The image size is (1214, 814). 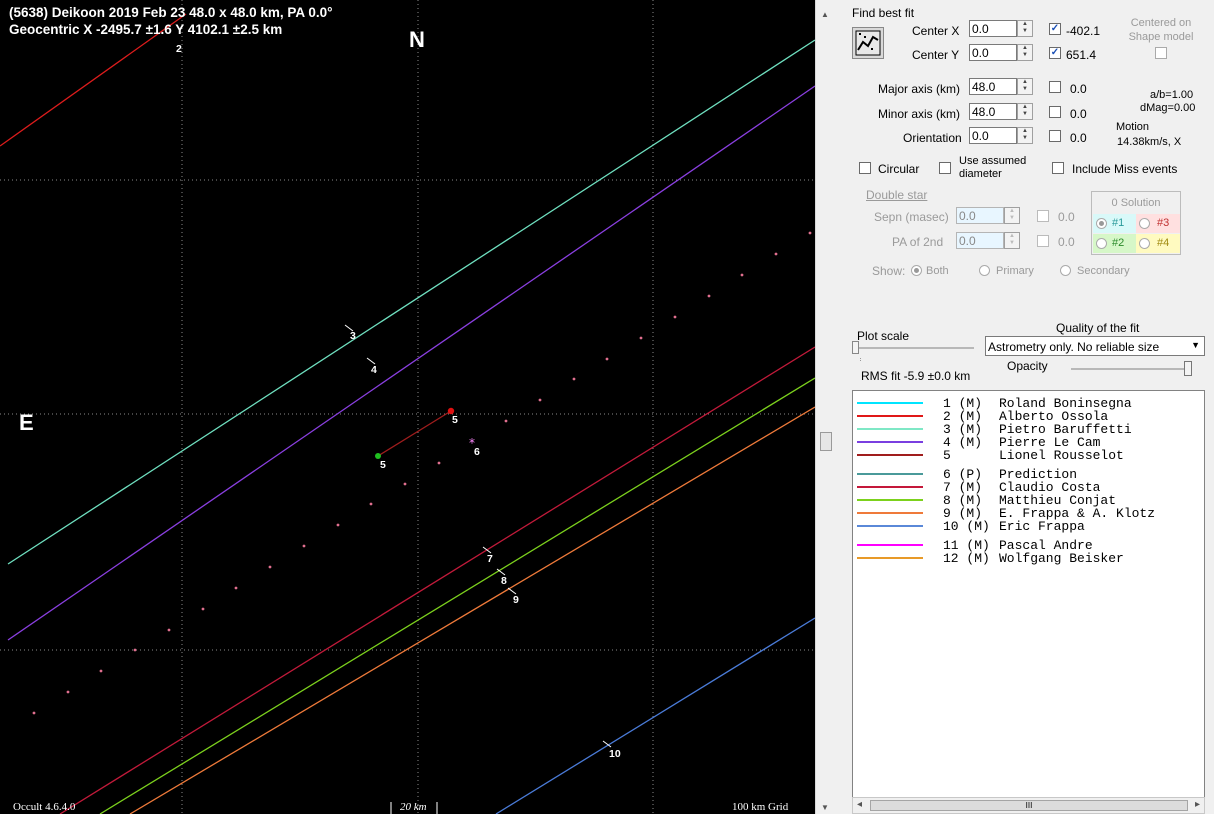 I want to click on plot-scale-slider-thumb, so click(x=855, y=347).